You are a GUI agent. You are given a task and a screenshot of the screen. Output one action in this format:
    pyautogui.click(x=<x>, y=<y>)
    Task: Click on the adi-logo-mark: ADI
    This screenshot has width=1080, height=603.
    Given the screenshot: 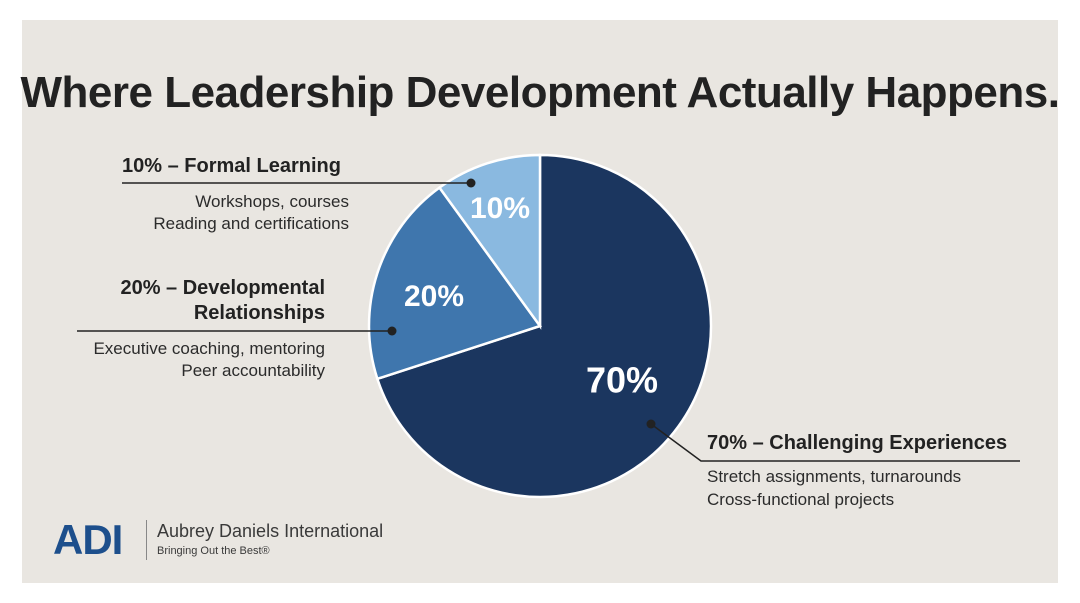 What is the action you would take?
    pyautogui.click(x=88, y=539)
    